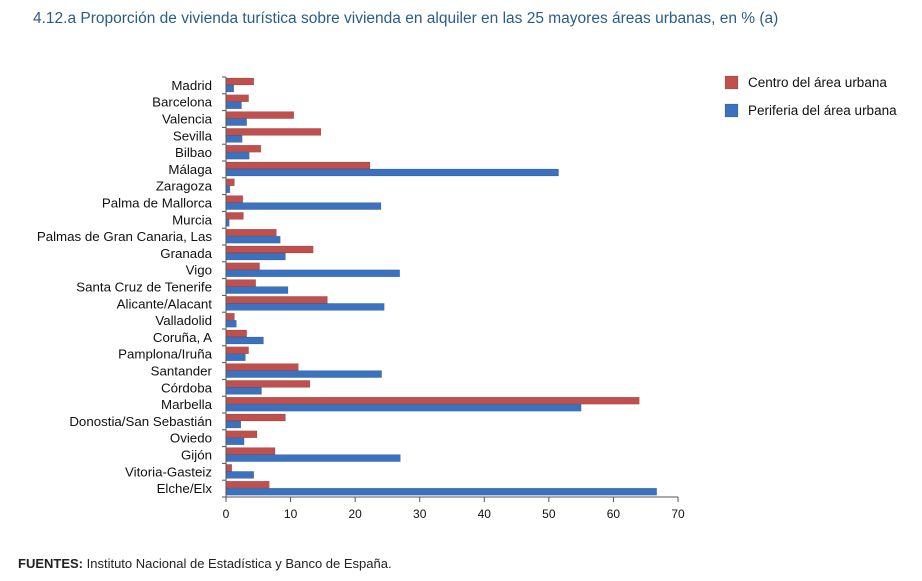 This screenshot has width=922, height=581. What do you see at coordinates (190, 169) in the screenshot?
I see `category-label: Málaga` at bounding box center [190, 169].